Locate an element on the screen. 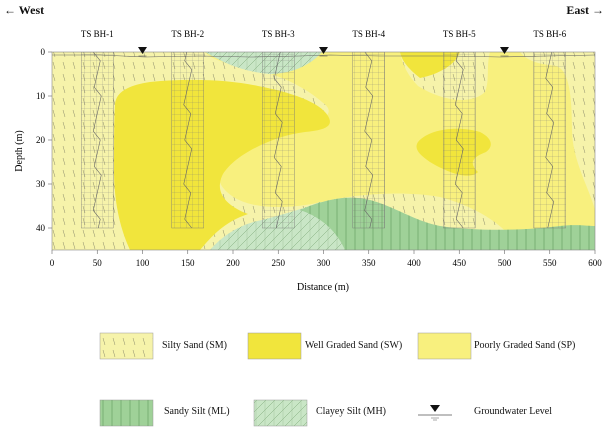 The height and width of the screenshot is (434, 610). x-axis: 0 50 100 150 200 250 300 350 400 450 500 550 600 is located at coordinates (326, 259).